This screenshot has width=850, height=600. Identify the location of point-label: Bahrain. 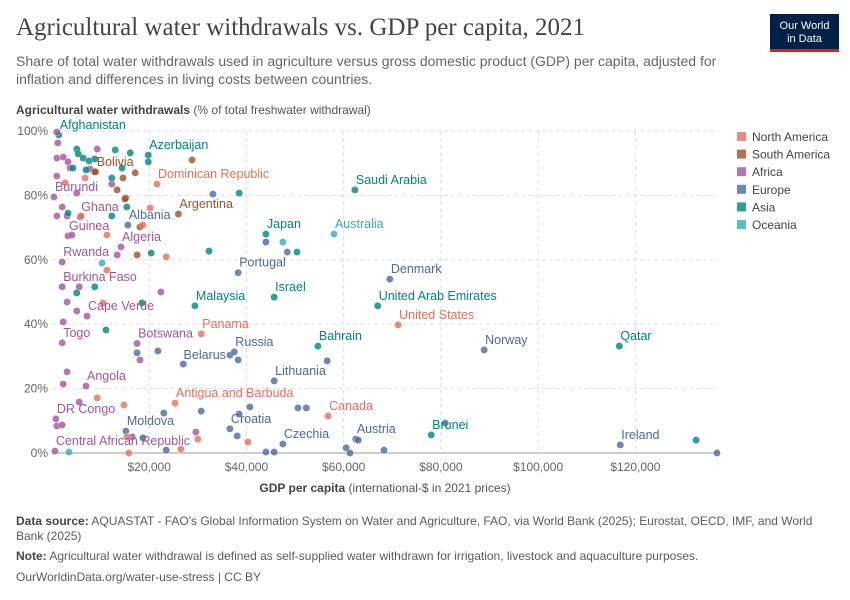
(340, 336).